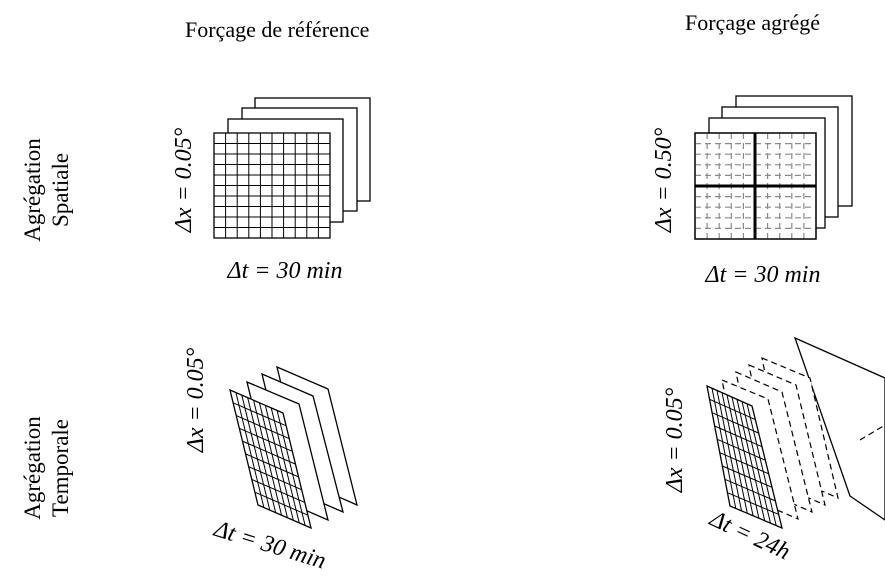 This screenshot has width=885, height=577. I want to click on panel-spatial-reference: Δx = 0.05° Δt = 30 min, so click(271, 190).